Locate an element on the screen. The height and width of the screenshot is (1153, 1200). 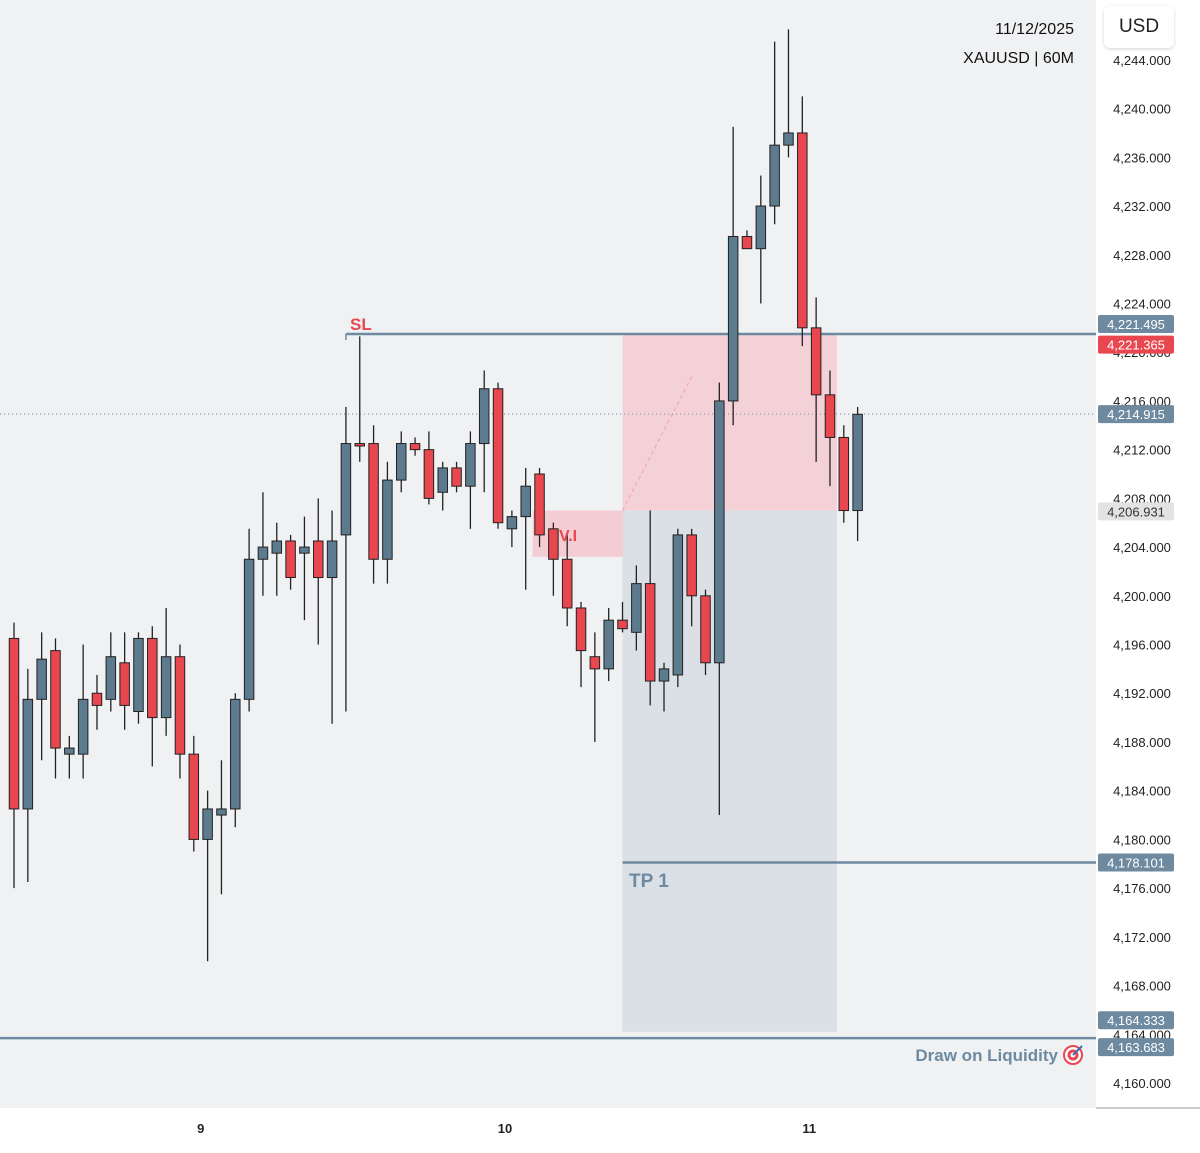
price-badge-text: 4,163.683 is located at coordinates (1136, 1047).